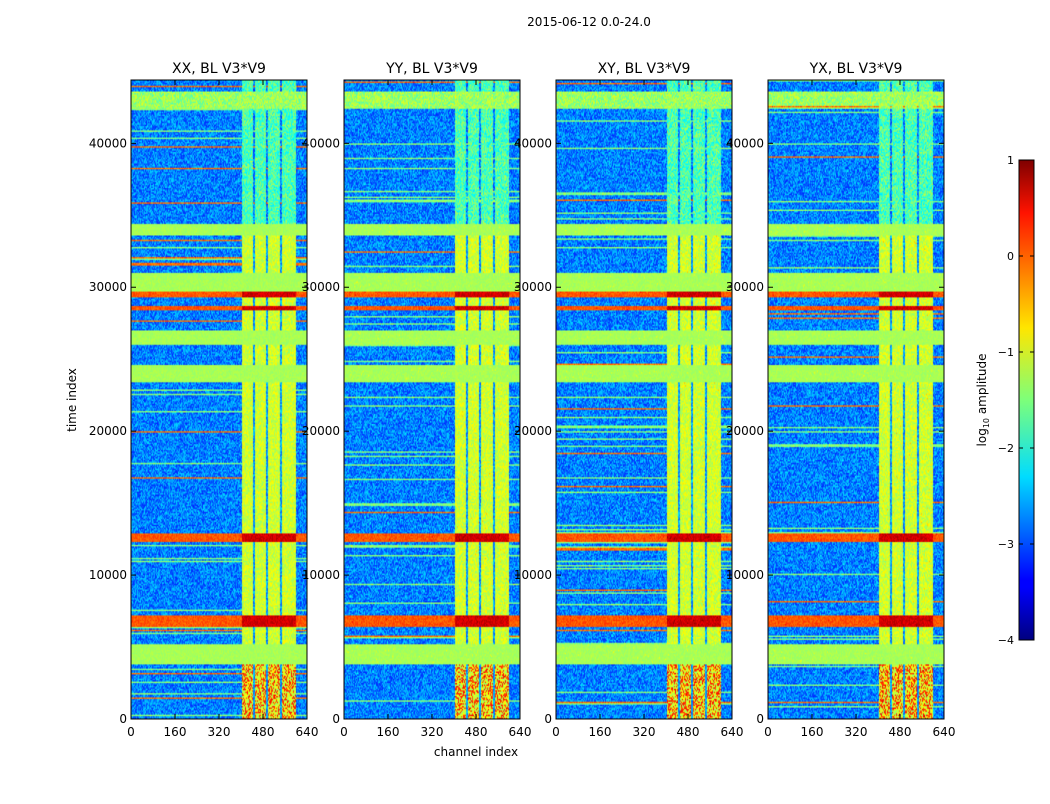  I want to click on x-axis-label: channel index, so click(476, 752).